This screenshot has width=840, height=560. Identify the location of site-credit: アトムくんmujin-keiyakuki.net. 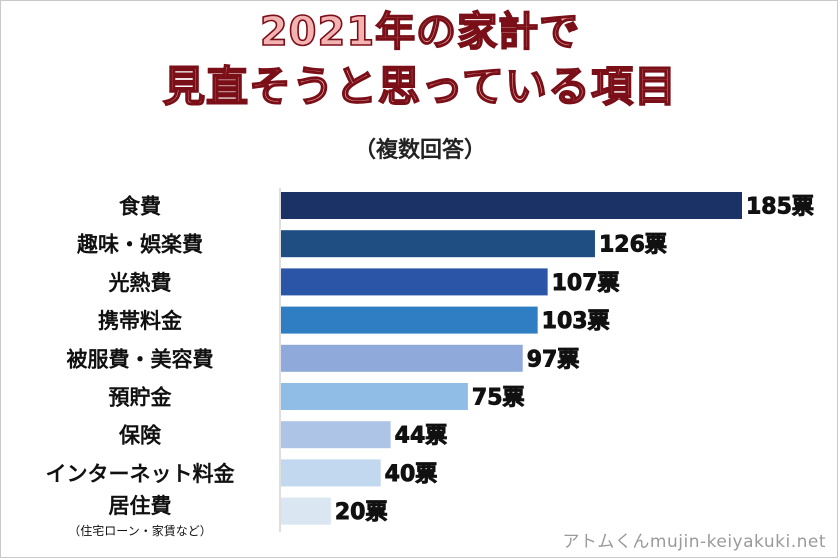
(694, 542).